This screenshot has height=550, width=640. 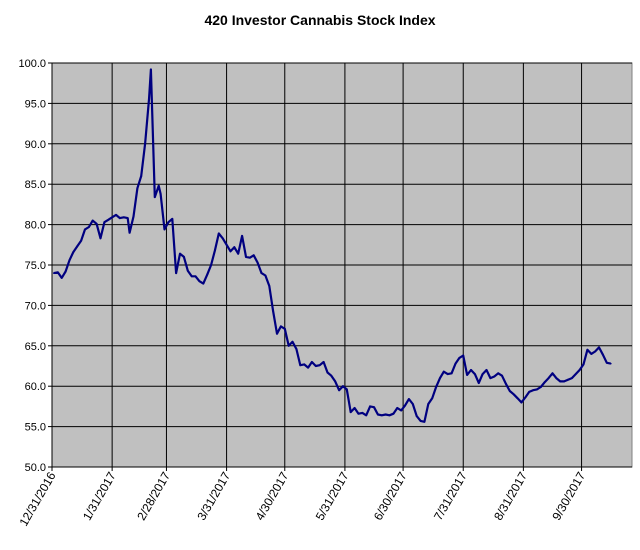 What do you see at coordinates (35, 104) in the screenshot?
I see `y-tick-label: 95.0` at bounding box center [35, 104].